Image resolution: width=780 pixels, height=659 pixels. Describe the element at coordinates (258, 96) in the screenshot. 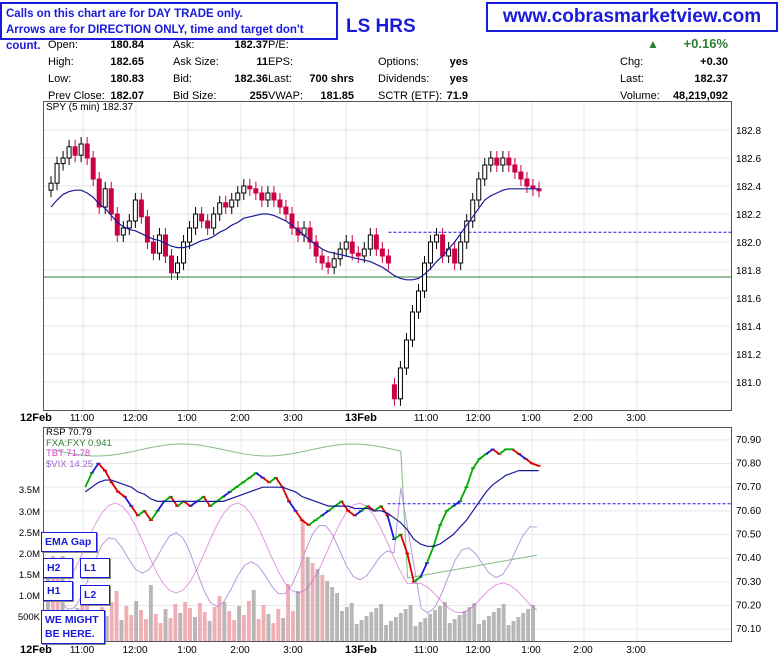

I see `bid-size-value: 255` at that location.